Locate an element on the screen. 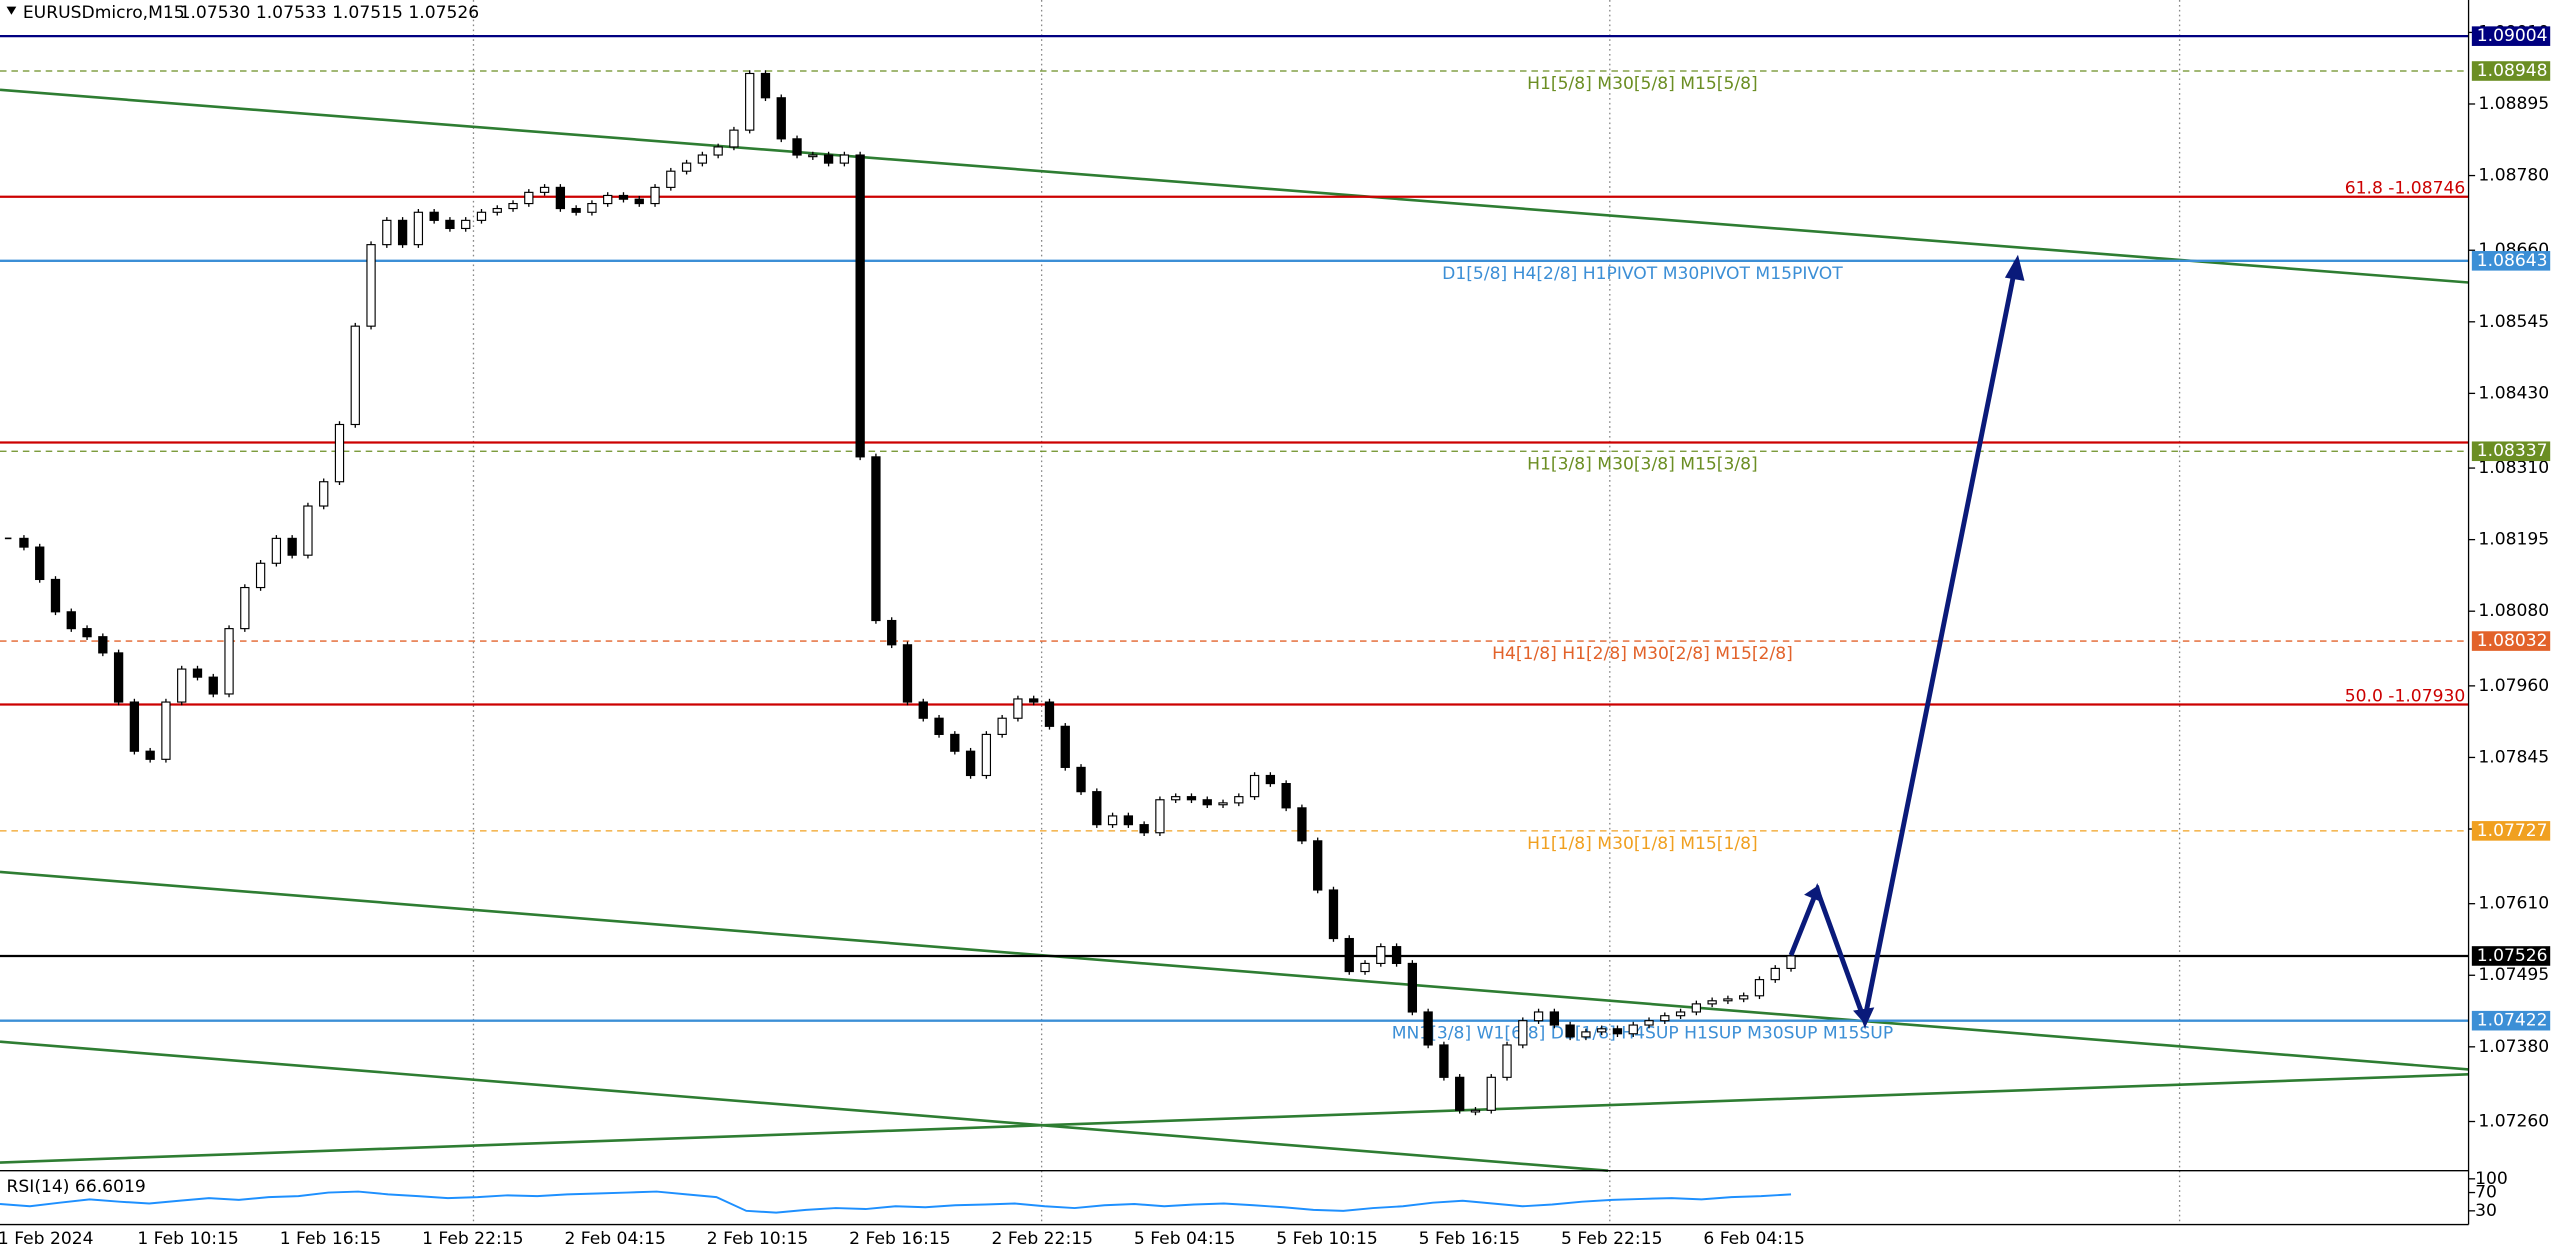 The height and width of the screenshot is (1254, 2560). x-tick-label: 2 Feb 10:15 is located at coordinates (757, 1239).